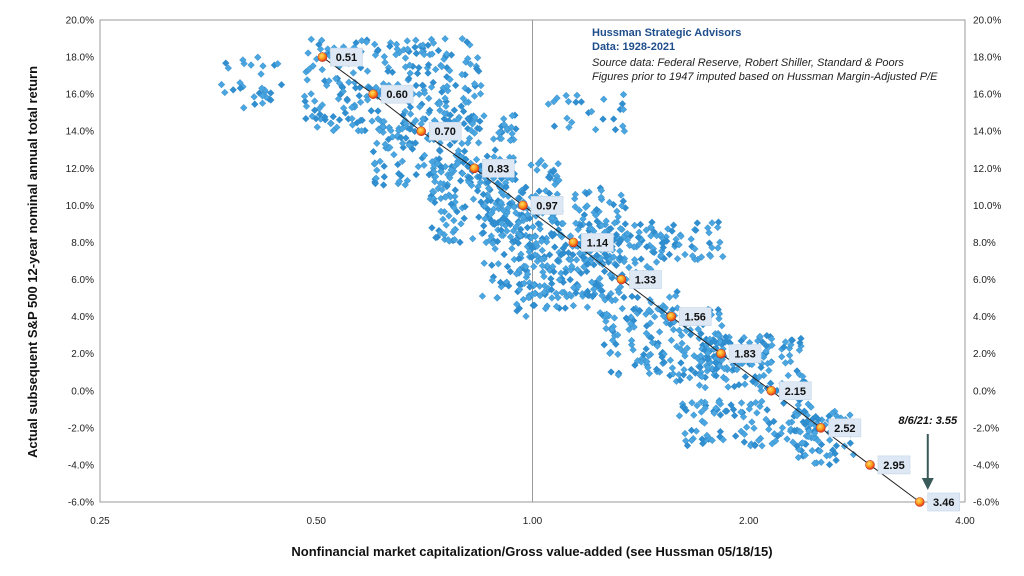 The width and height of the screenshot is (1024, 576). Describe the element at coordinates (533, 521) in the screenshot. I see `x-tick-label: 1.00` at that location.